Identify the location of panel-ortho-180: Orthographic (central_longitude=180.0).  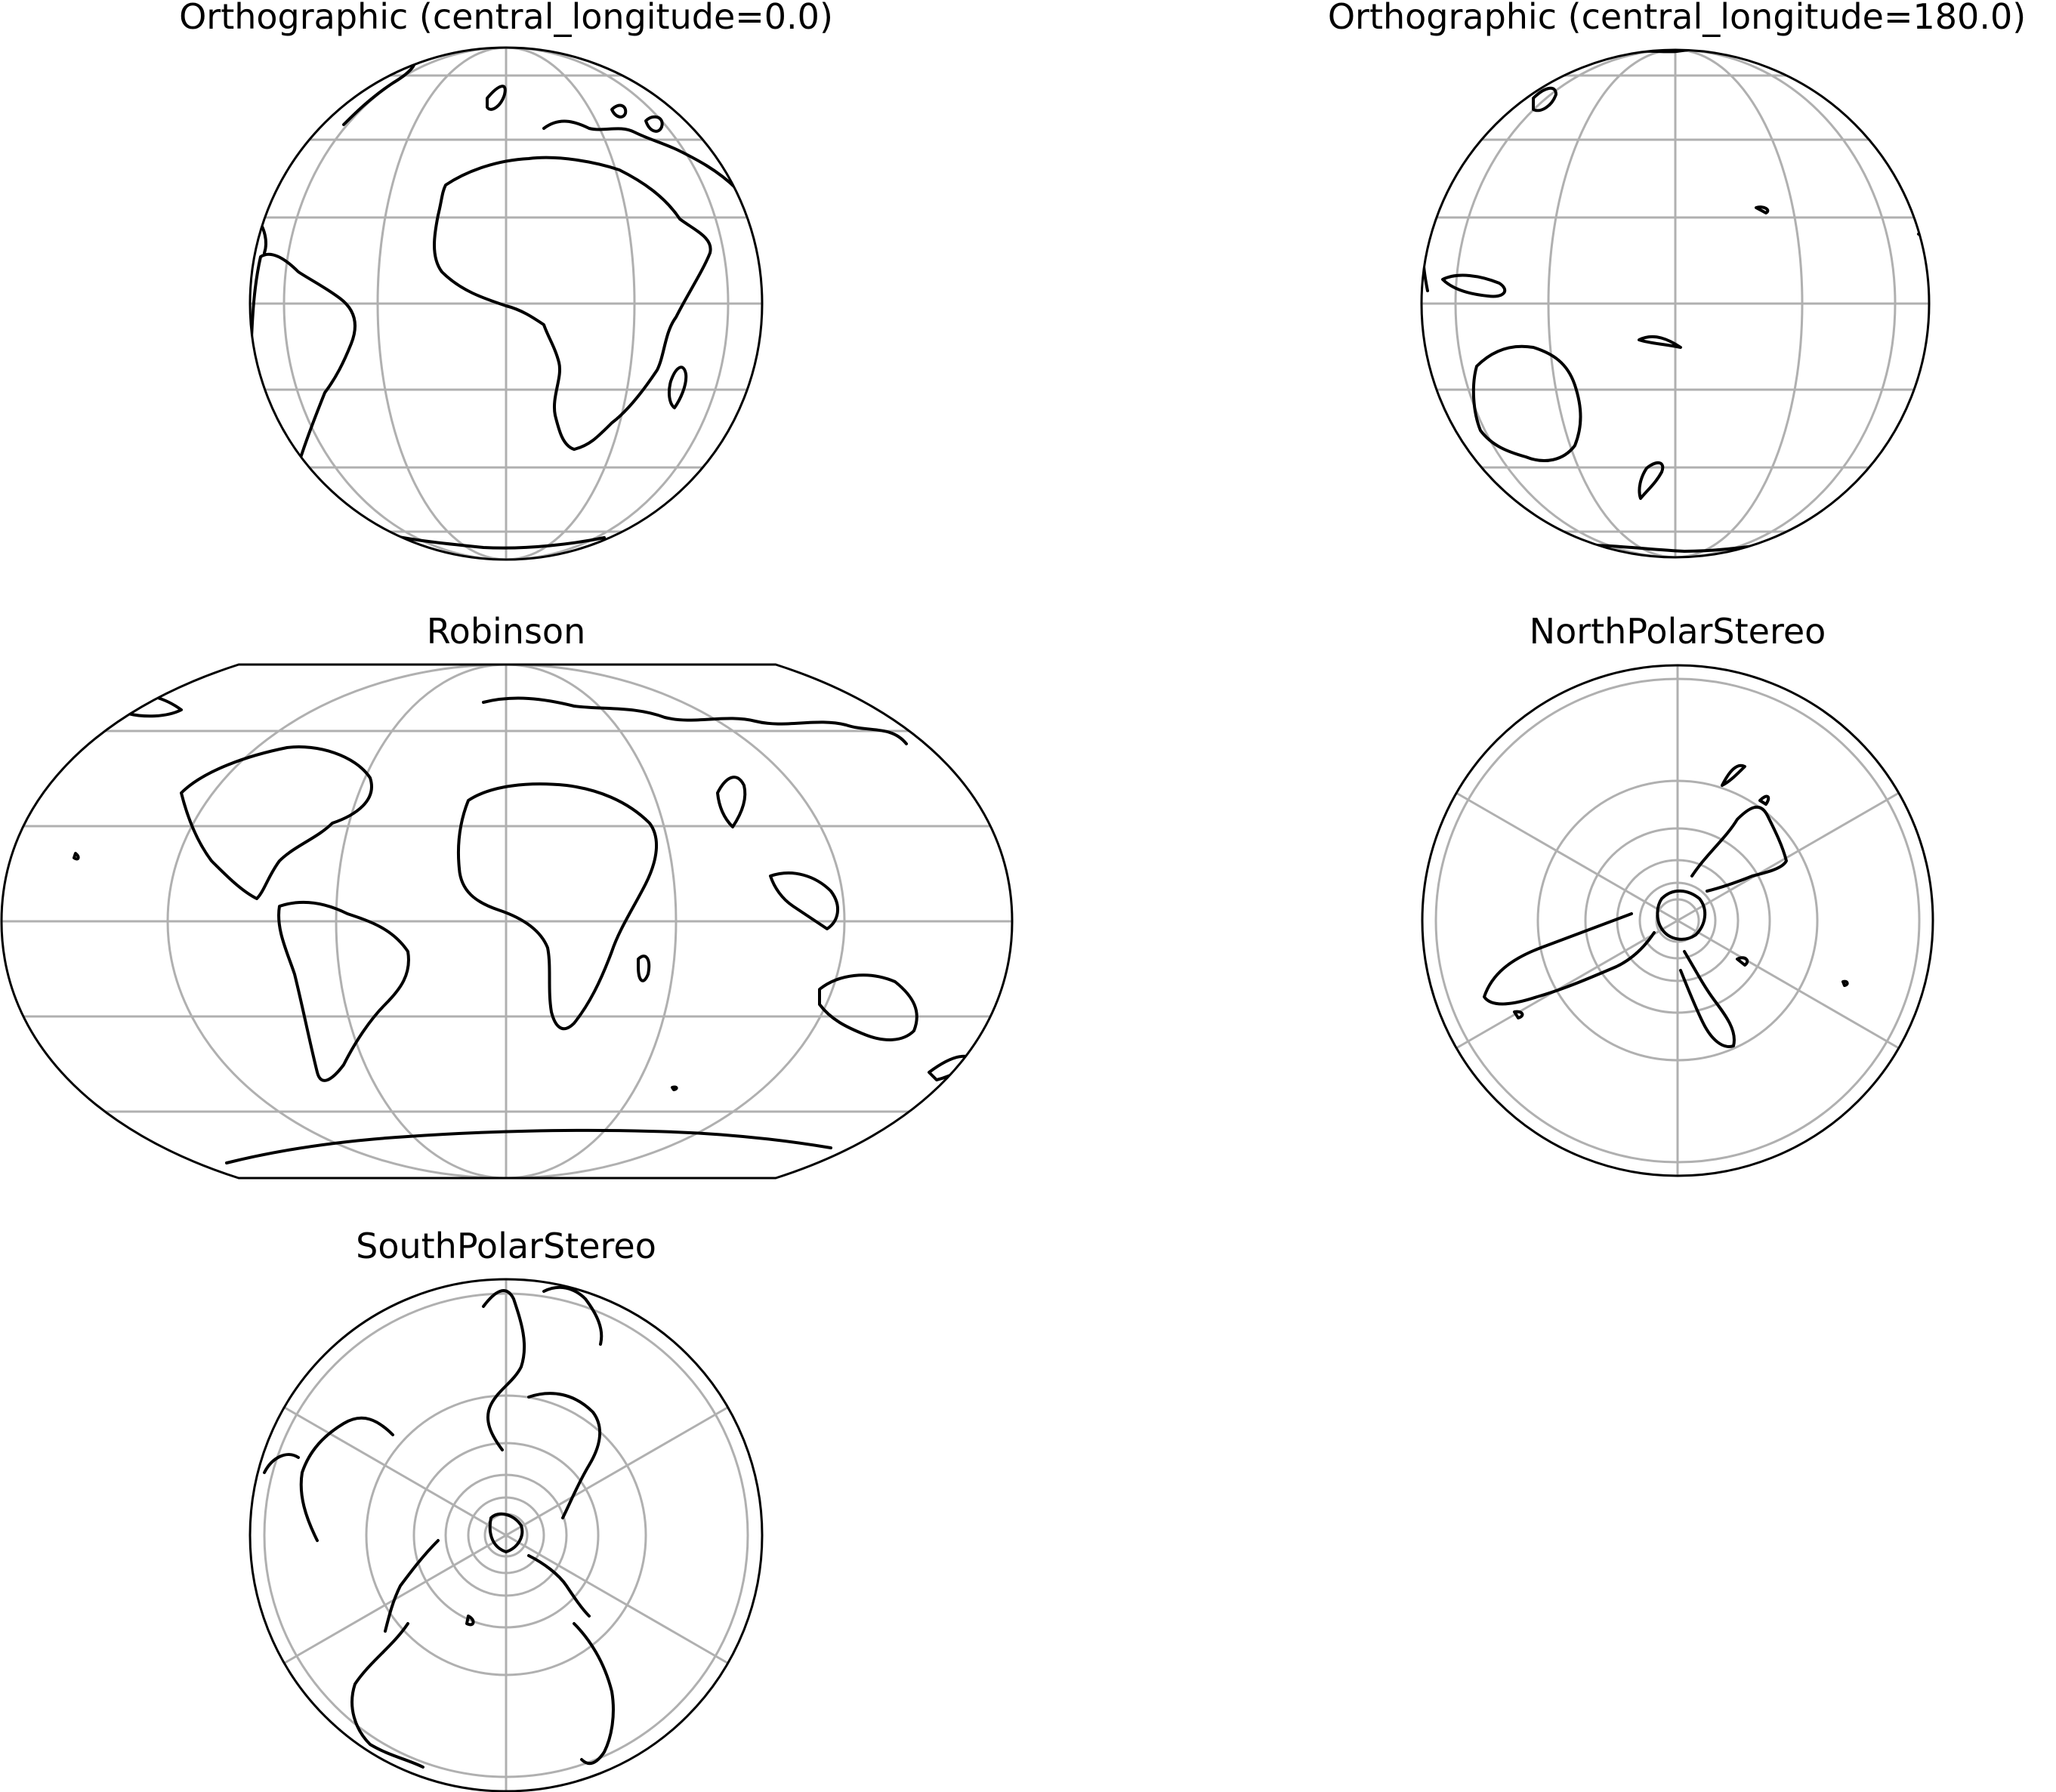
(1677, 279).